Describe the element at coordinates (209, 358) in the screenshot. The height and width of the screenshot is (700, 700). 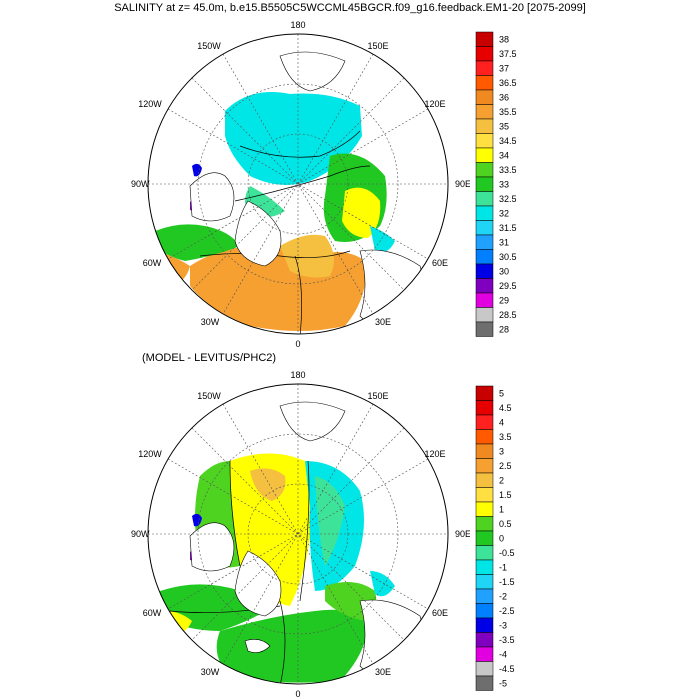
I see `plot-subtitle: (MODEL - LEVITUS/PHC2)` at that location.